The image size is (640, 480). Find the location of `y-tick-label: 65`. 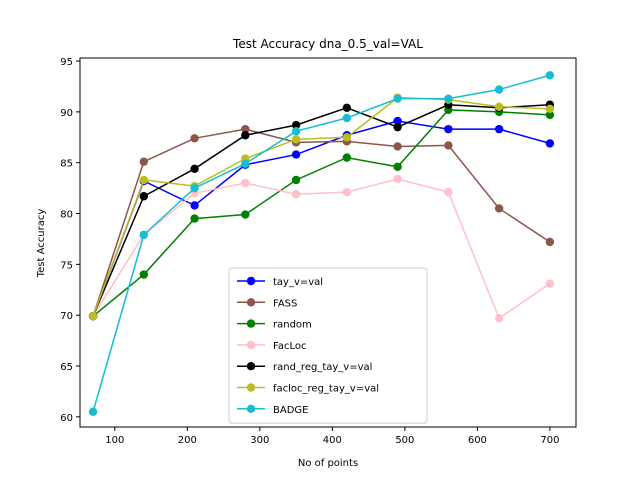

y-tick-label: 65 is located at coordinates (66, 367).